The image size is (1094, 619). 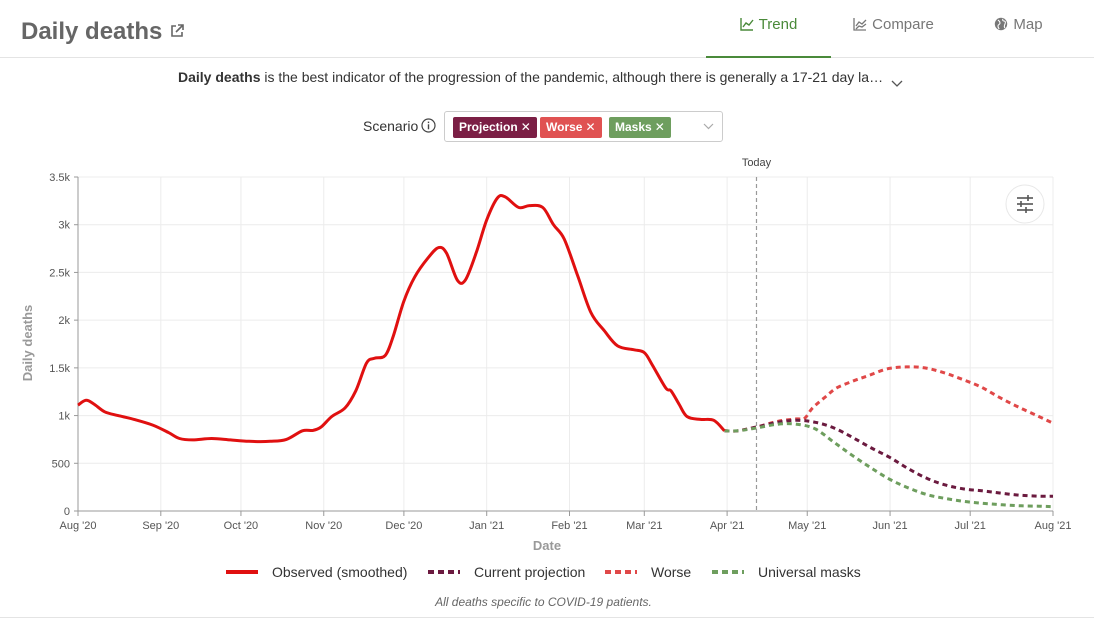 What do you see at coordinates (160, 526) in the screenshot?
I see `x-tick-label: Sep '20` at bounding box center [160, 526].